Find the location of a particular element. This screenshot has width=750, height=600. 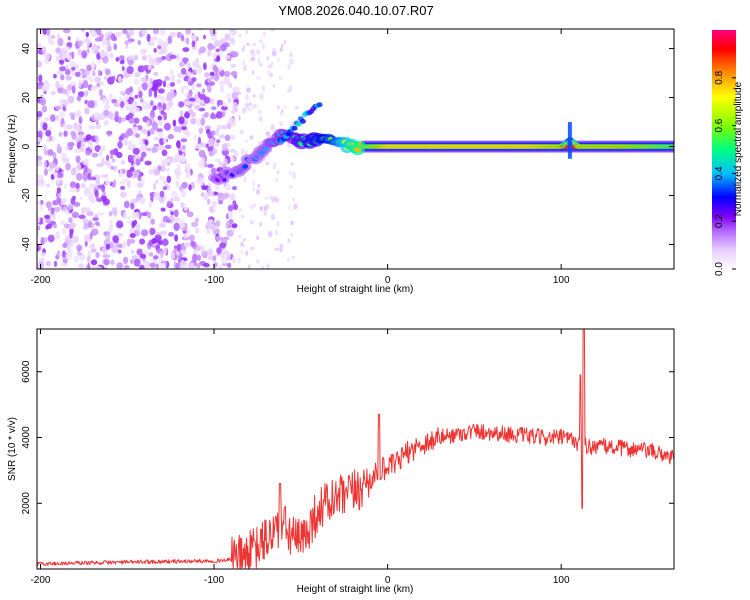

snr-y-tick-label: 6000 is located at coordinates (26, 371).